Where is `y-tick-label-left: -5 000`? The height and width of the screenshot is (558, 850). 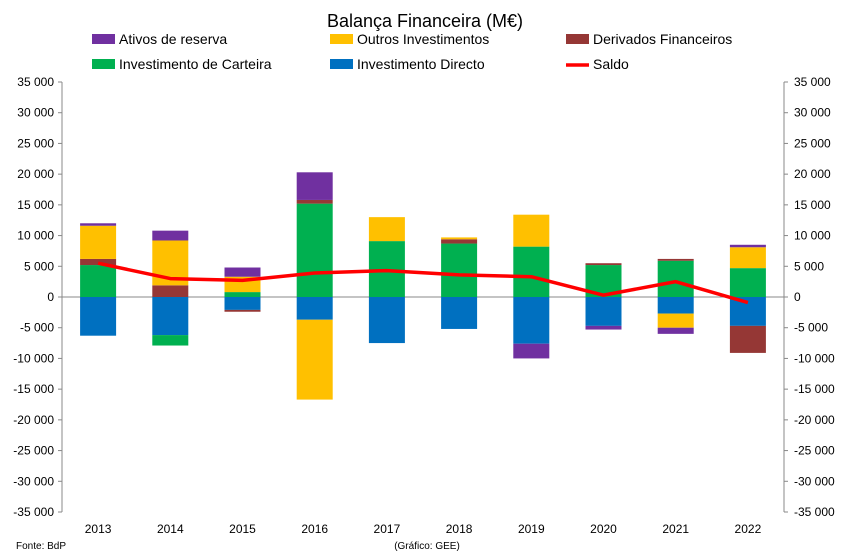 y-tick-label-left: -5 000 is located at coordinates (37, 328).